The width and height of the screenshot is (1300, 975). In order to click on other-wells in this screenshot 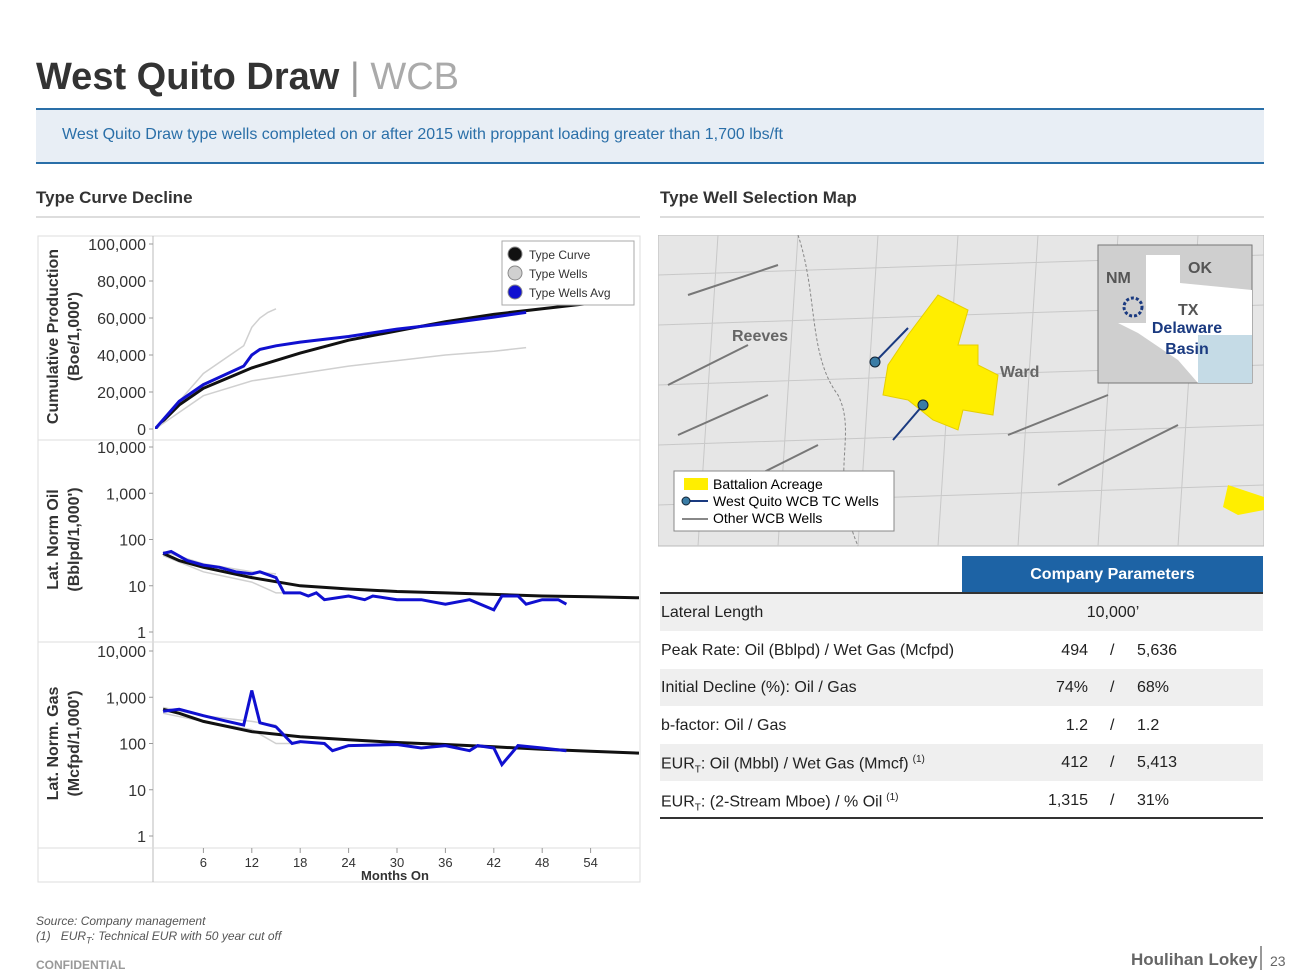, I will do `click(958, 380)`.